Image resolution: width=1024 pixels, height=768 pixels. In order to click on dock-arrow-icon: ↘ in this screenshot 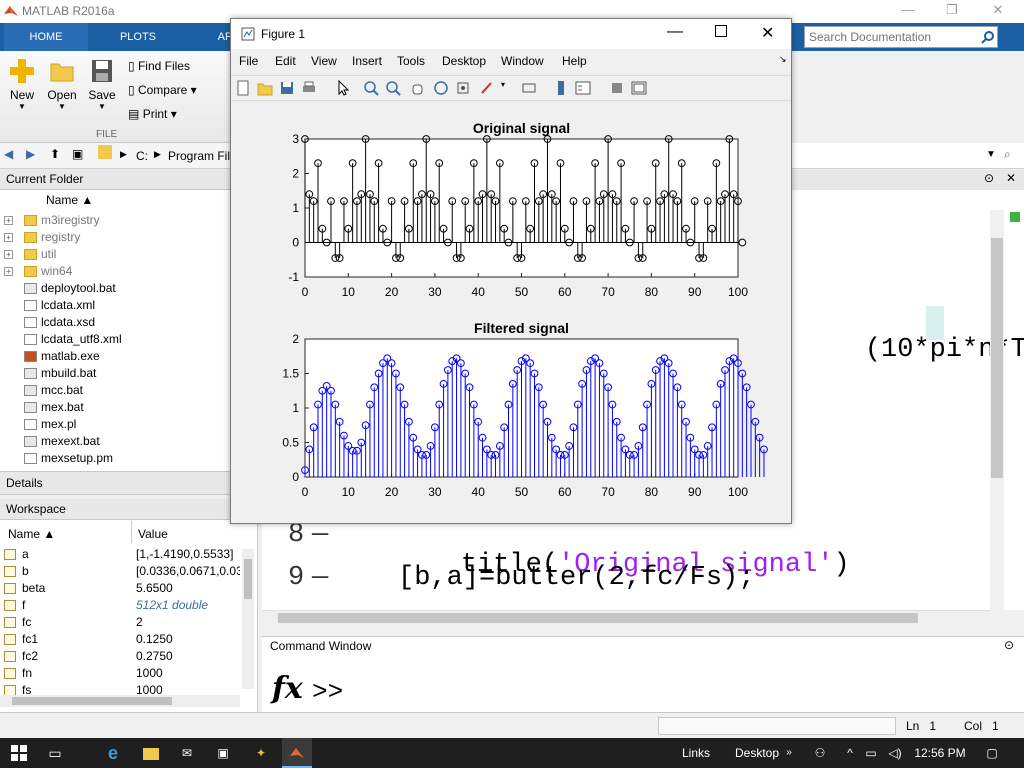, I will do `click(783, 59)`.